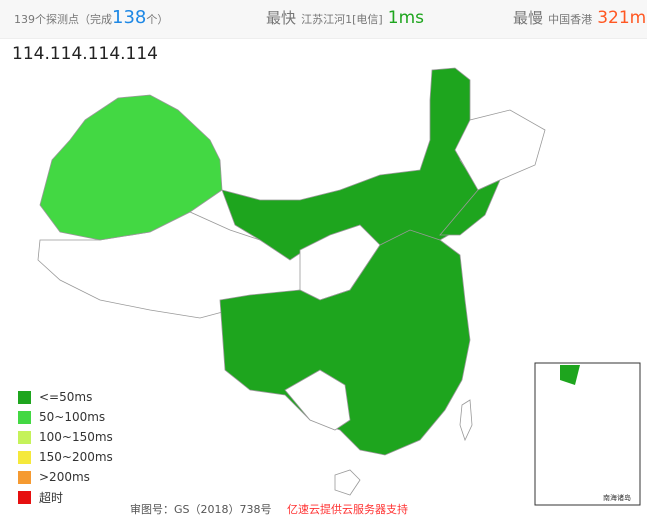 The width and height of the screenshot is (647, 520). Describe the element at coordinates (72, 417) in the screenshot. I see `legend-label: 50~100ms` at that location.